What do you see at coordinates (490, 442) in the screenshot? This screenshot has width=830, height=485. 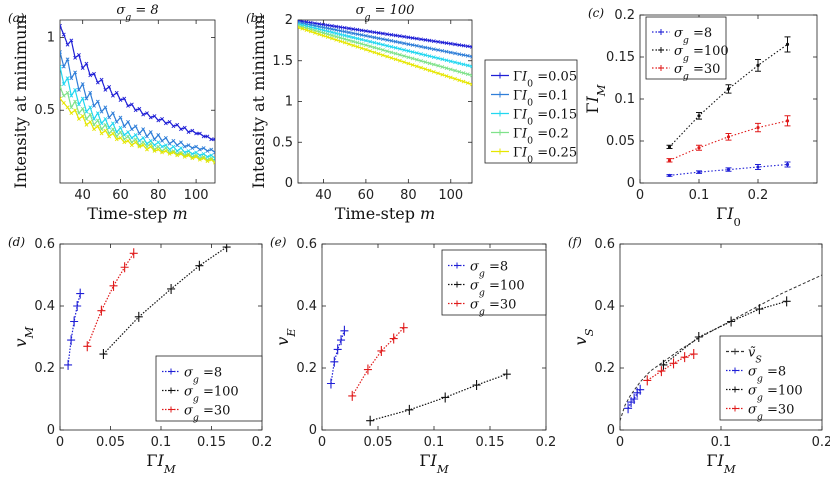 I see `x-tick-label: 0.15` at bounding box center [490, 442].